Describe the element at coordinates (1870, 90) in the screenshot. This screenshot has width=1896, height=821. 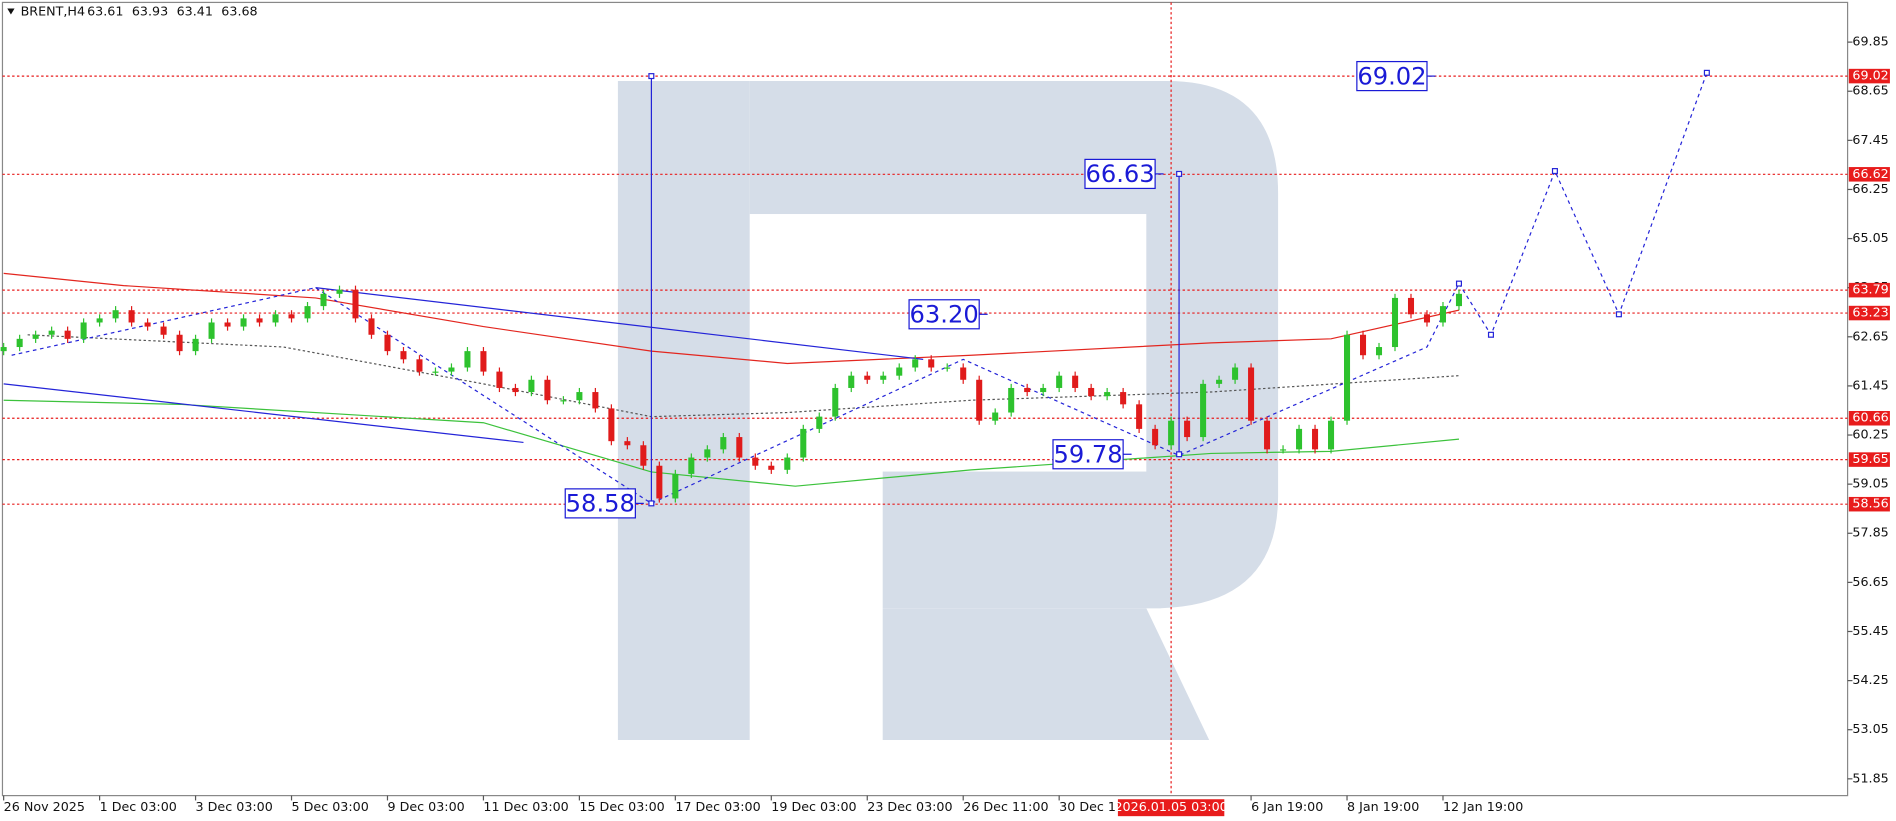
I see `y-tick-label: 68.65` at that location.